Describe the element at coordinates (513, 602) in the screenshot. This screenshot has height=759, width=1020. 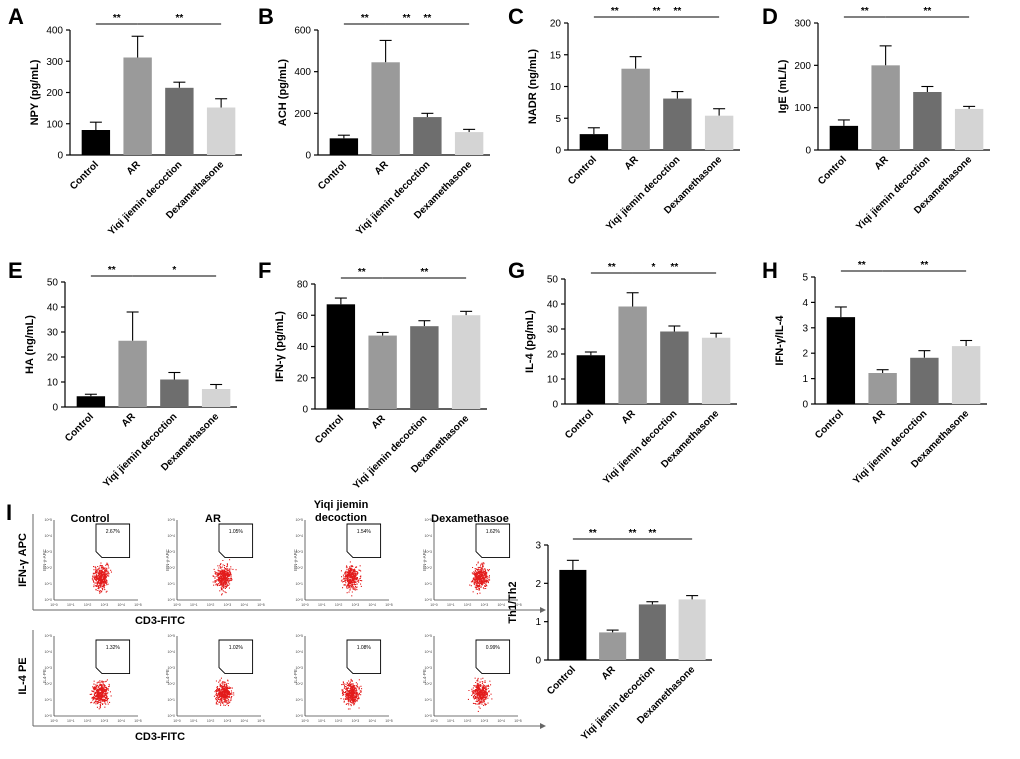
I see `y-axis-label: Th1/Th2` at that location.